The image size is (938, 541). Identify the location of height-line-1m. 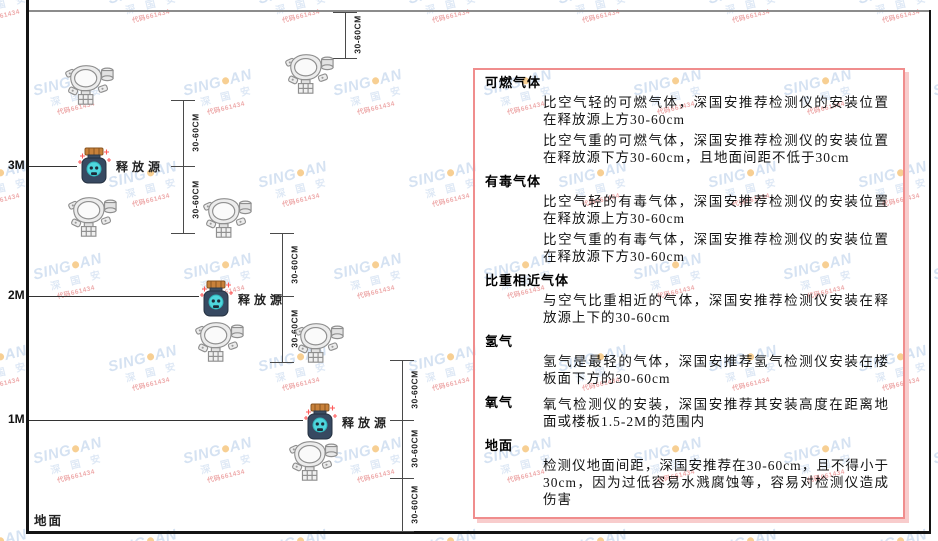
(166, 420).